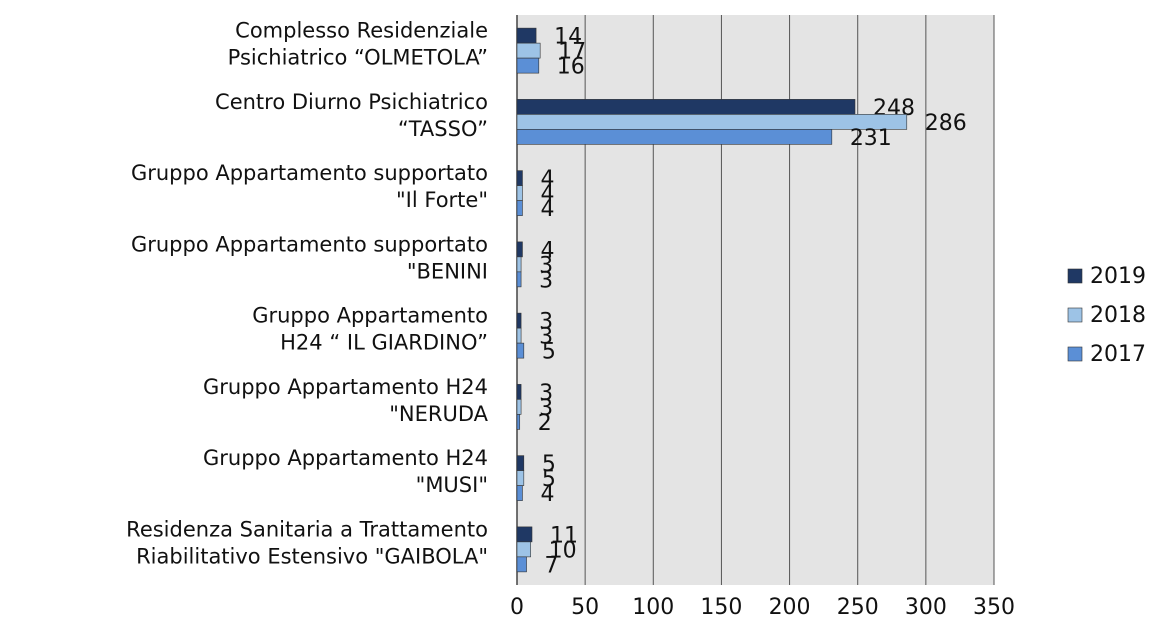 This screenshot has width=1169, height=617. Describe the element at coordinates (370, 316) in the screenshot. I see `category-label: Gruppo Appartamento` at that location.